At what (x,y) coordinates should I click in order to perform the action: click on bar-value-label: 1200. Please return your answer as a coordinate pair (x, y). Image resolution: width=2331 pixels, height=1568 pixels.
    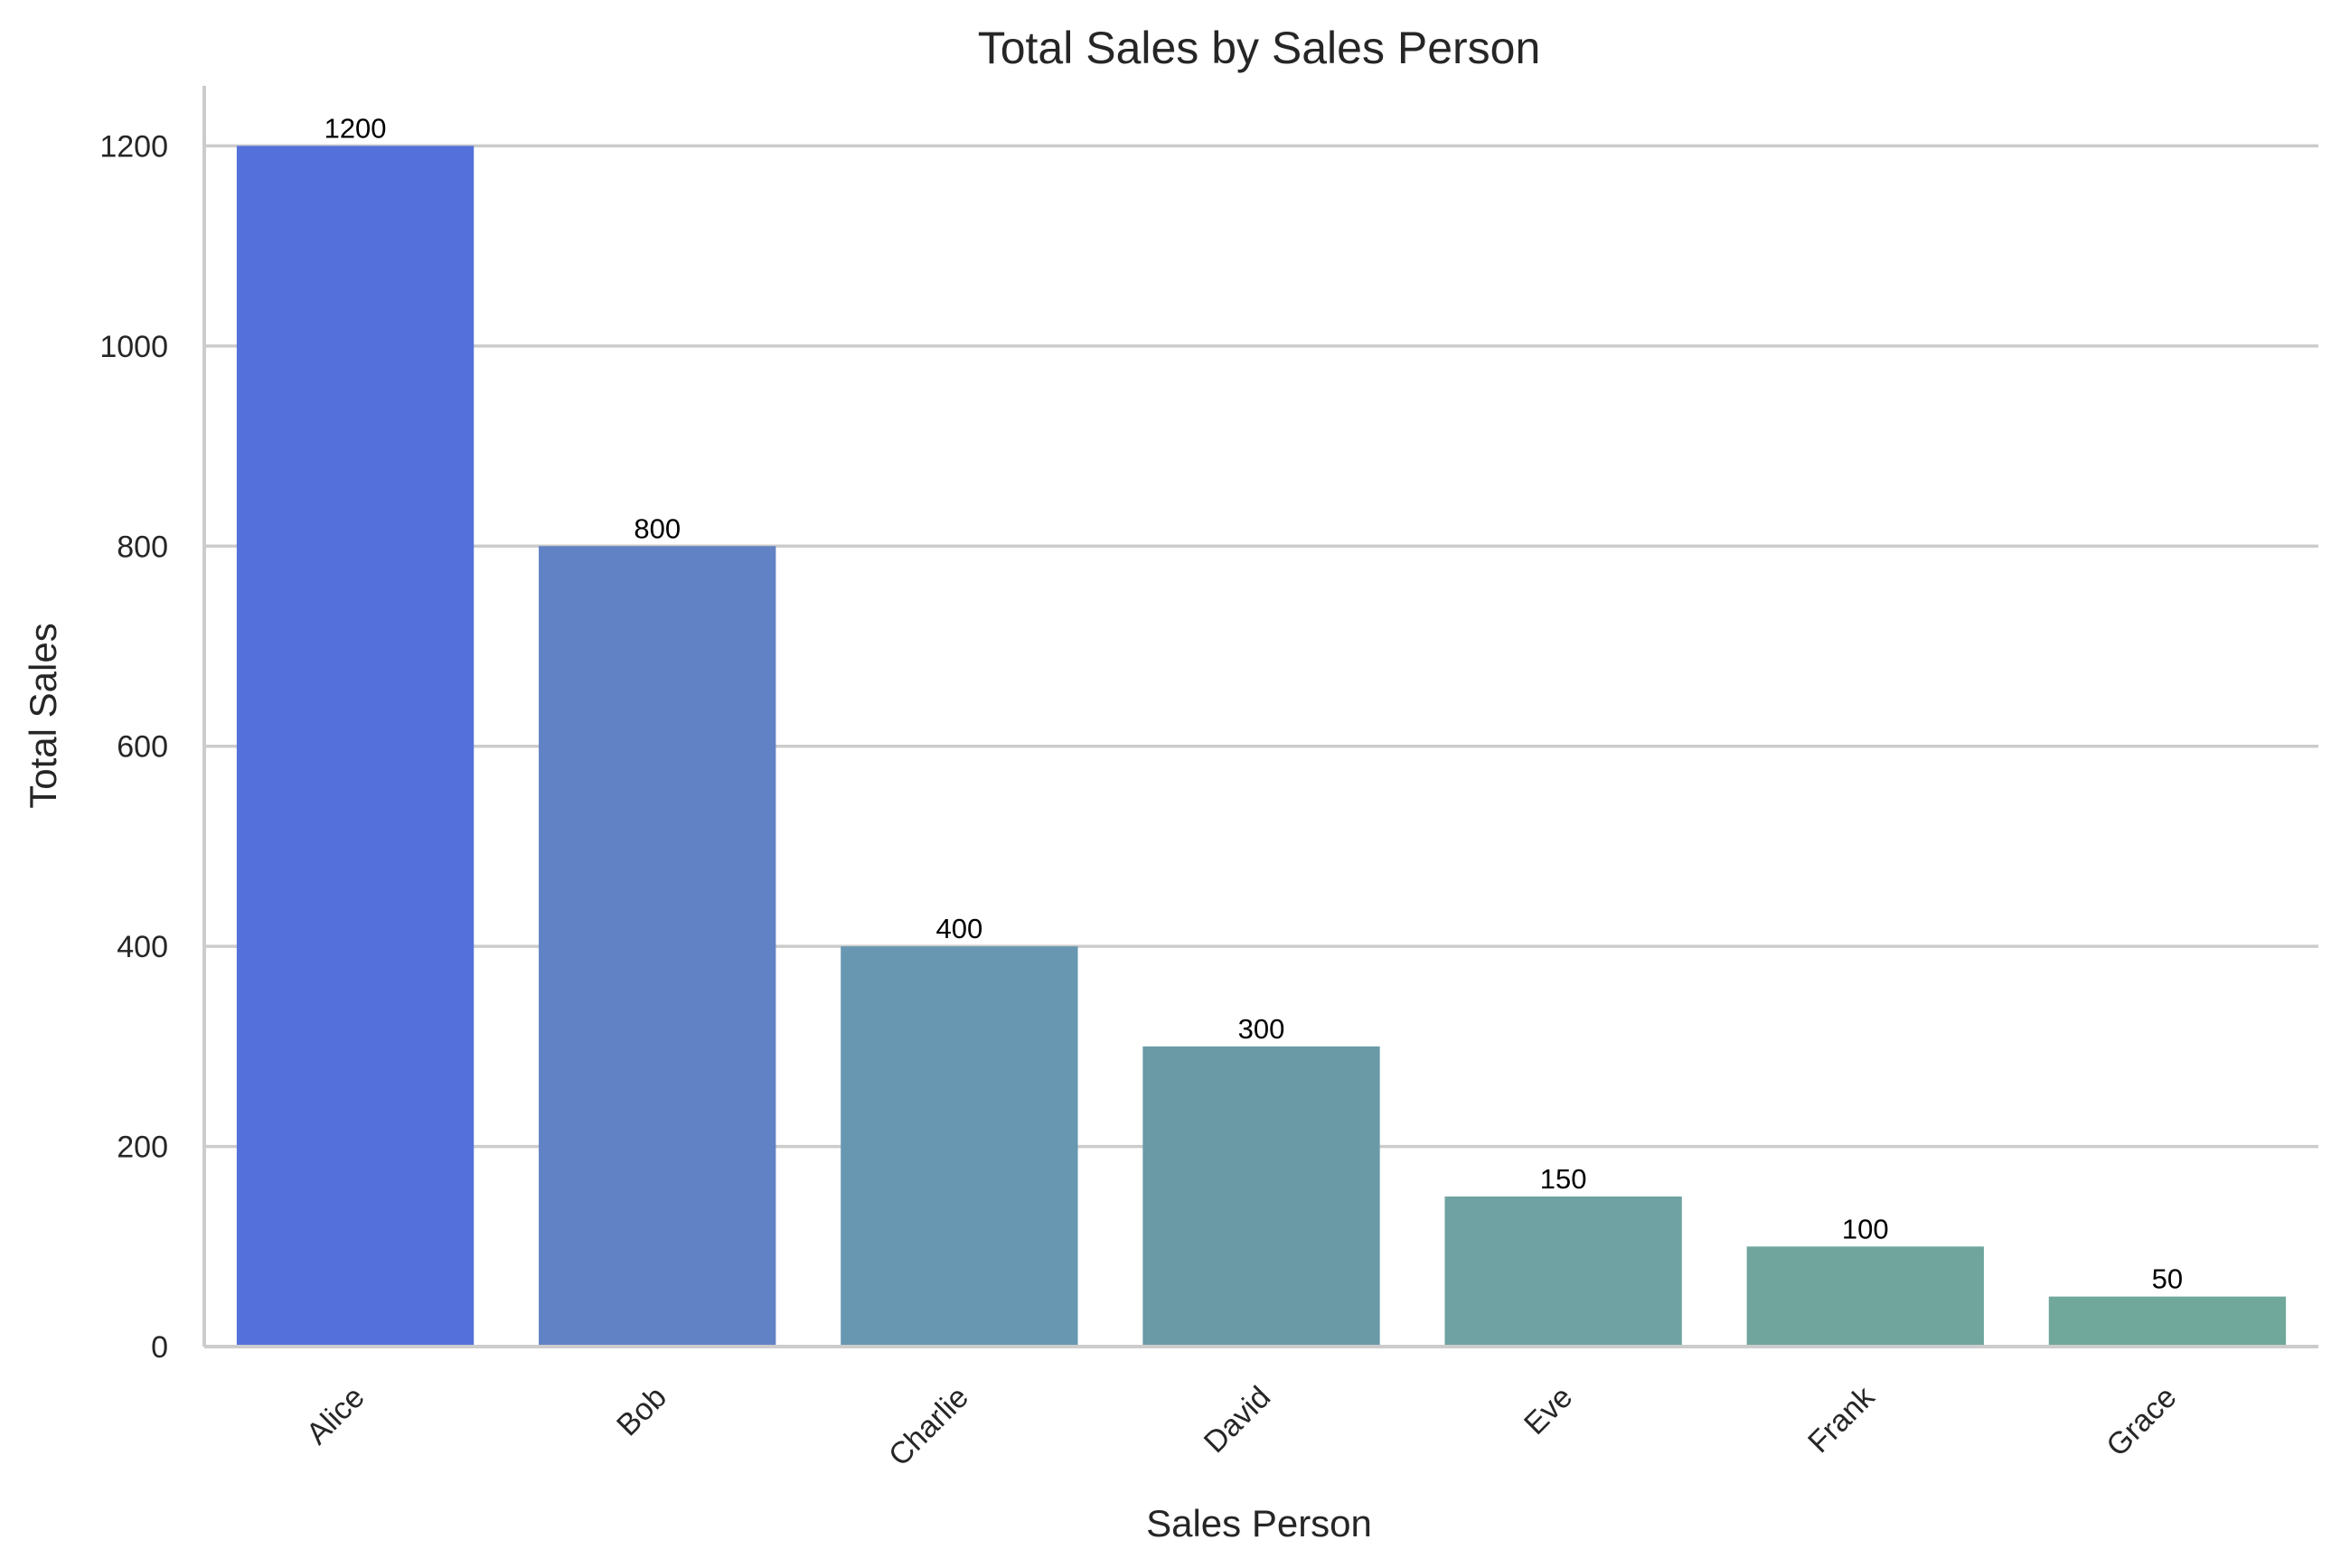
    Looking at the image, I should click on (356, 128).